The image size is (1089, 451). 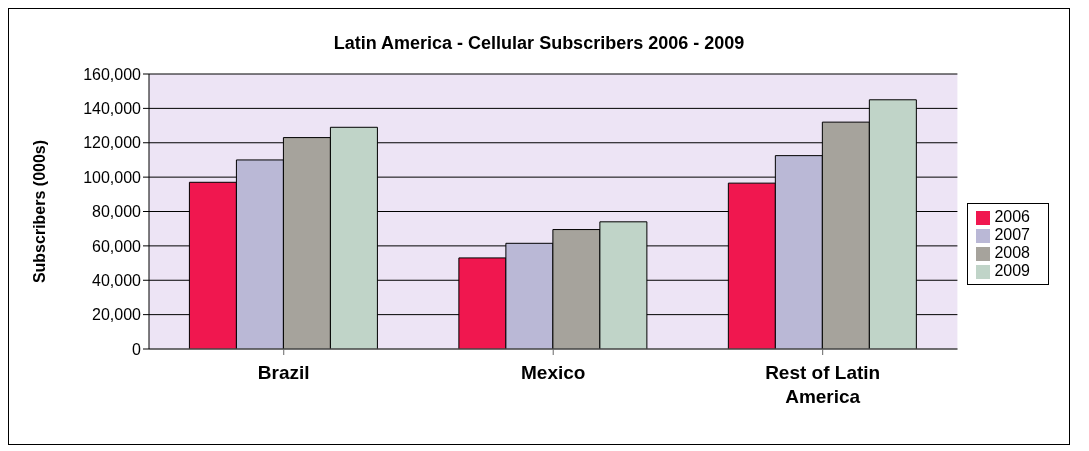 I want to click on legend-label: 2006, so click(x=1012, y=216).